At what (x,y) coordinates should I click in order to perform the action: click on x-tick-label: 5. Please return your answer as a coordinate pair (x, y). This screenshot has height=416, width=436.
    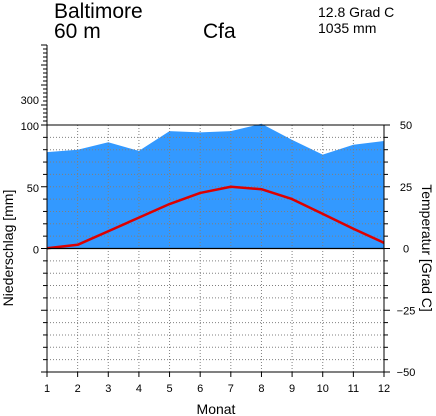
    Looking at the image, I should click on (169, 389).